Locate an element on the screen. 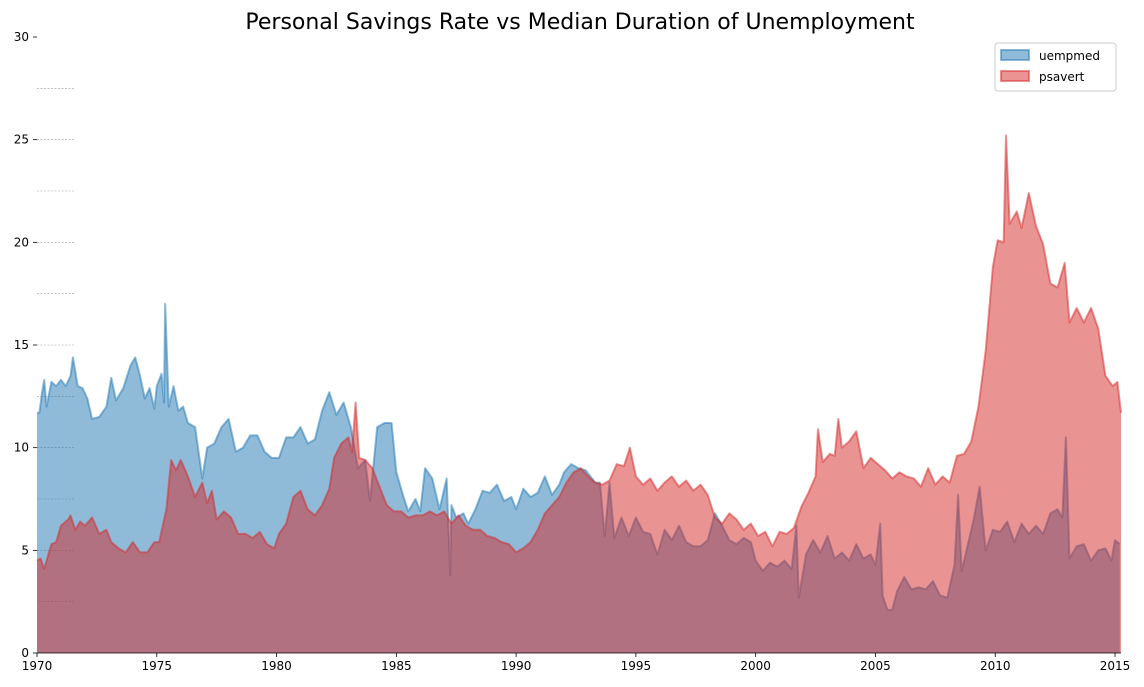 This screenshot has height=687, width=1144. x-tick-label-2005: 2005 is located at coordinates (875, 666).